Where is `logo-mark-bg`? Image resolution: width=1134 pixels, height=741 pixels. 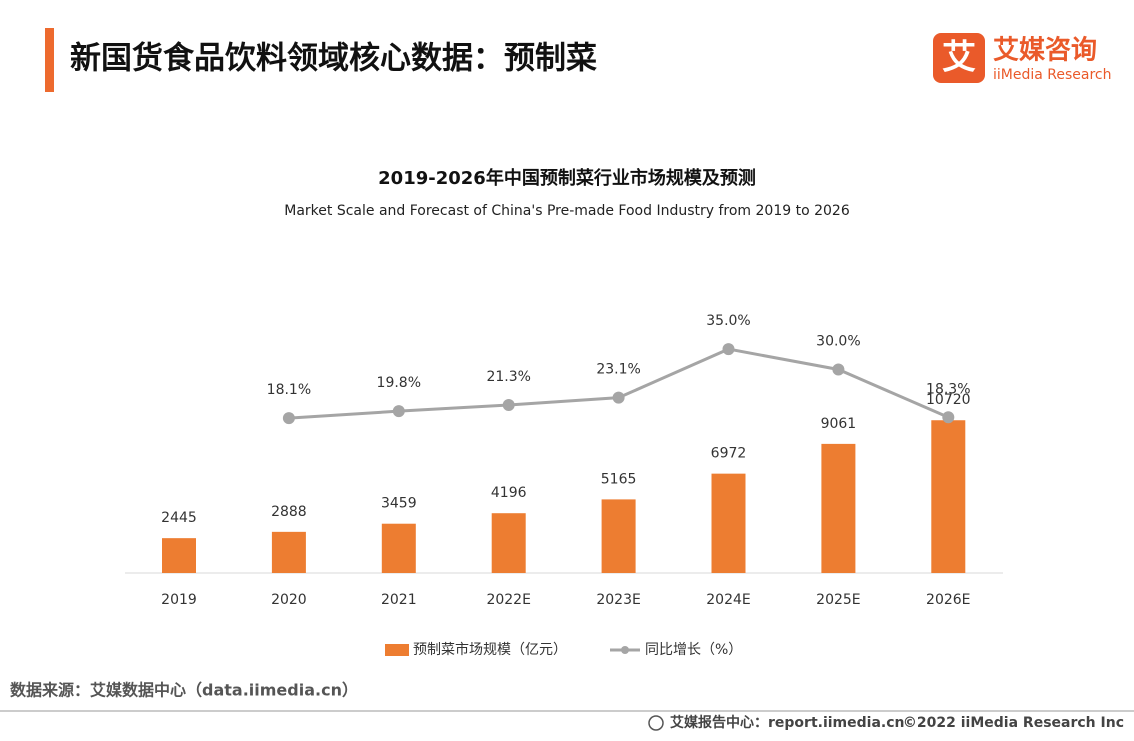 logo-mark-bg is located at coordinates (959, 58).